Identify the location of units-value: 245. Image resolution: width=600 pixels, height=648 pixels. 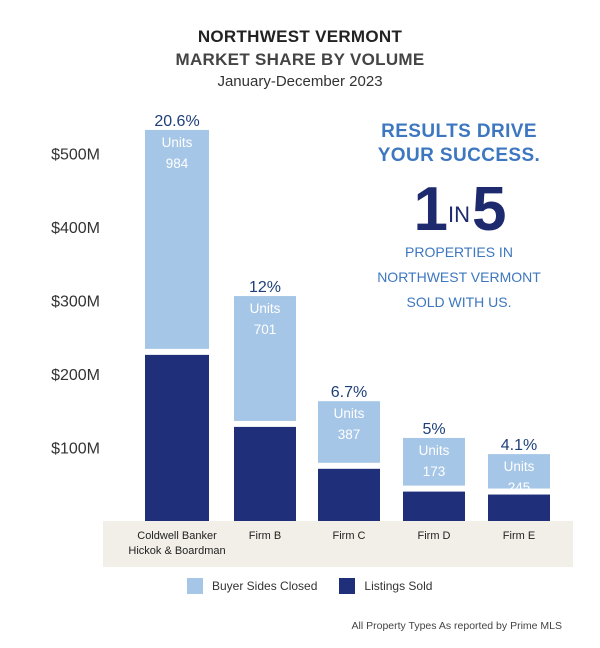
(519, 487).